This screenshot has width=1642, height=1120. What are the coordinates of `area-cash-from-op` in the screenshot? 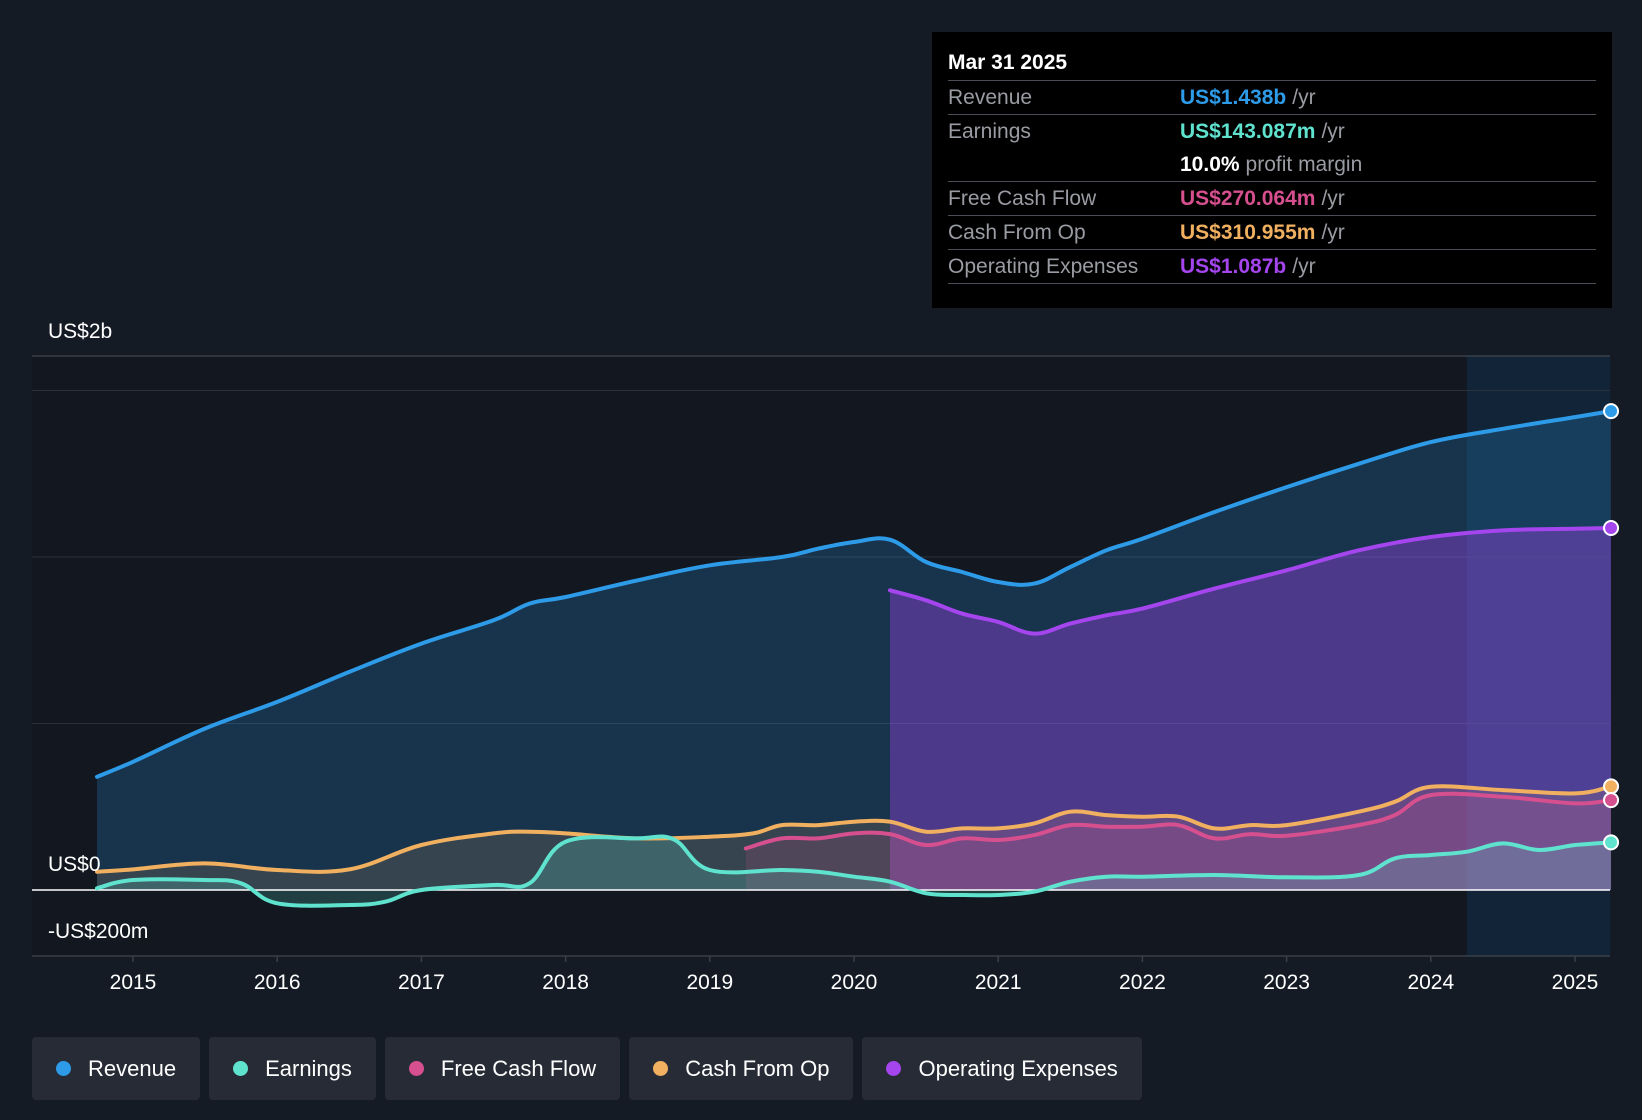 It's located at (854, 838).